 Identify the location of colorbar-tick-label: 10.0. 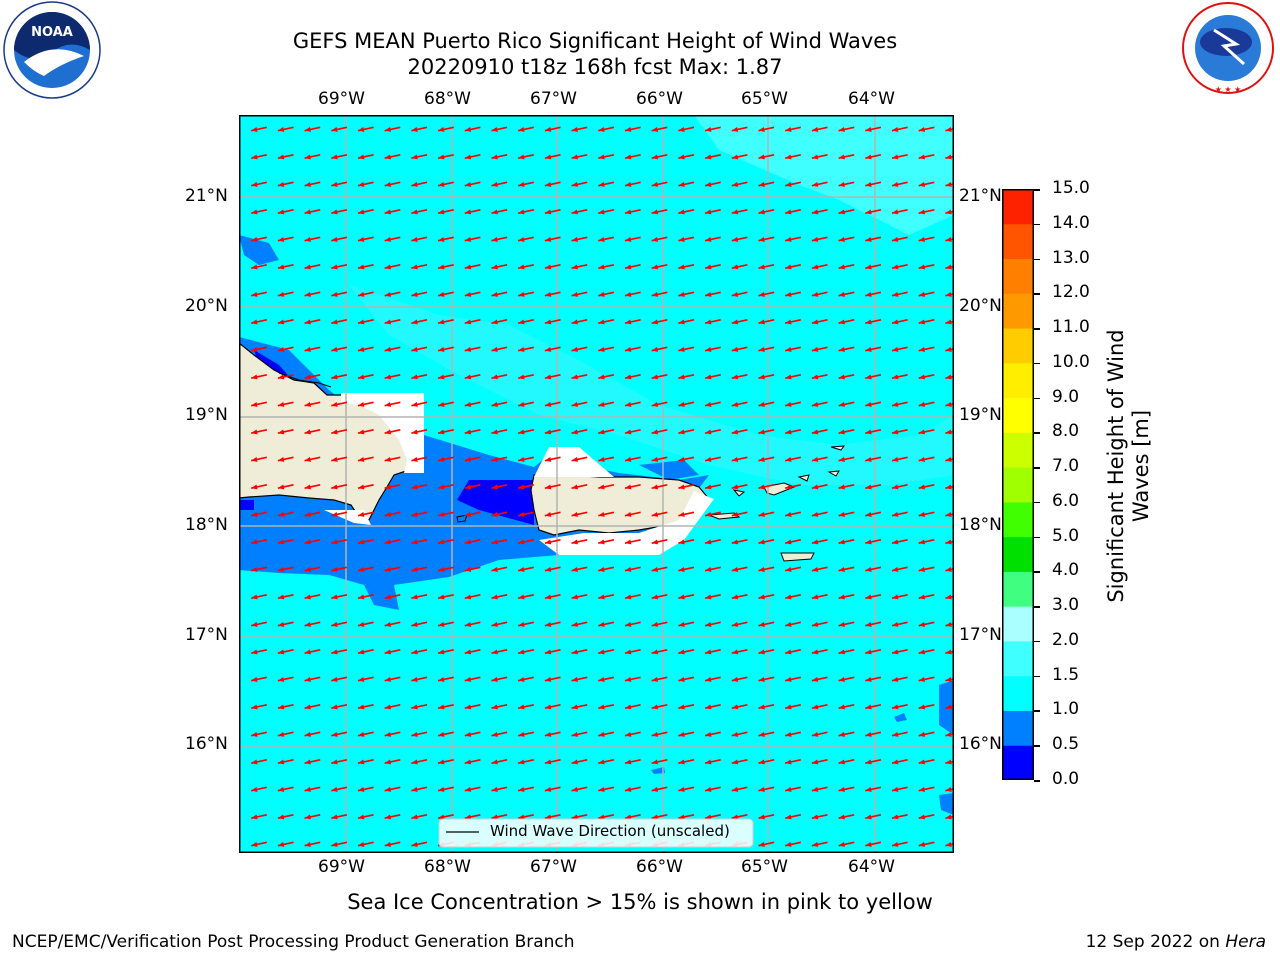
(1071, 361).